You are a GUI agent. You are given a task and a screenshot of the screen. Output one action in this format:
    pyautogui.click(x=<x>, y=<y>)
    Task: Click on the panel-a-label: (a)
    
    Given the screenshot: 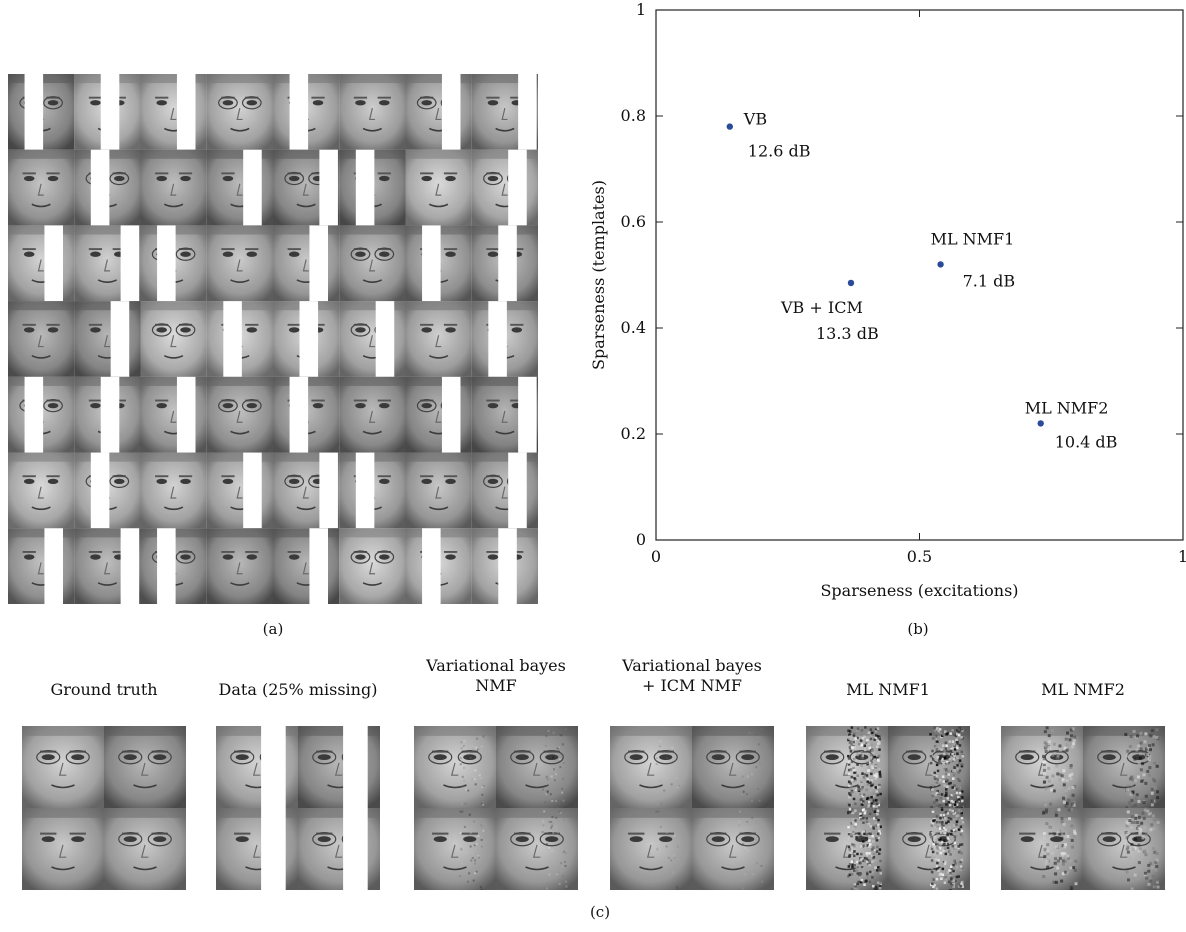 What is the action you would take?
    pyautogui.click(x=273, y=629)
    